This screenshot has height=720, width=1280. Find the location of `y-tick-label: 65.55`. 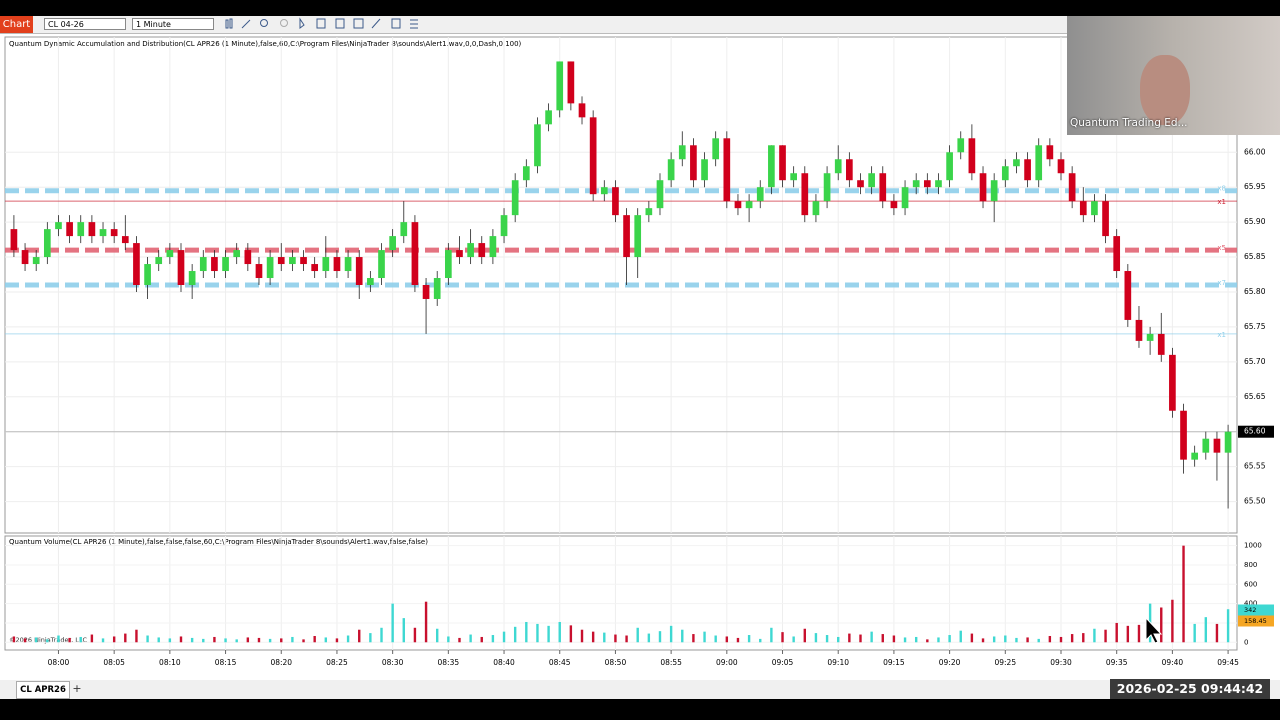

y-tick-label: 65.55 is located at coordinates (1255, 466).